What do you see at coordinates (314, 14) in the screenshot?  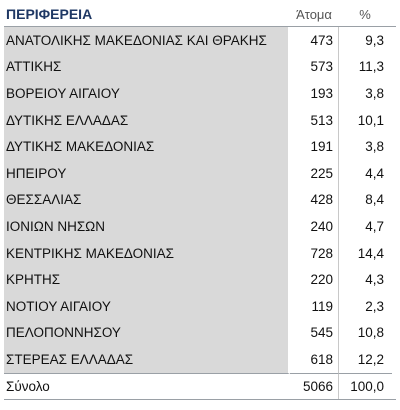 I see `header-count: Άτομα` at bounding box center [314, 14].